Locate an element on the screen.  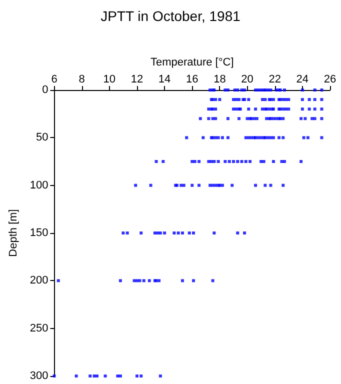
y-tick-label: 300 is located at coordinates (39, 376).